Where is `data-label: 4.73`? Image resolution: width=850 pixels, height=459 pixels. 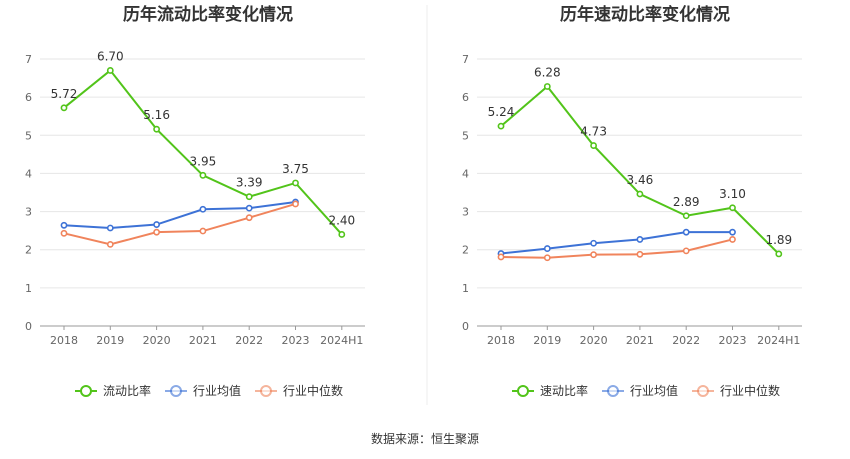
data-label: 4.73 is located at coordinates (593, 132).